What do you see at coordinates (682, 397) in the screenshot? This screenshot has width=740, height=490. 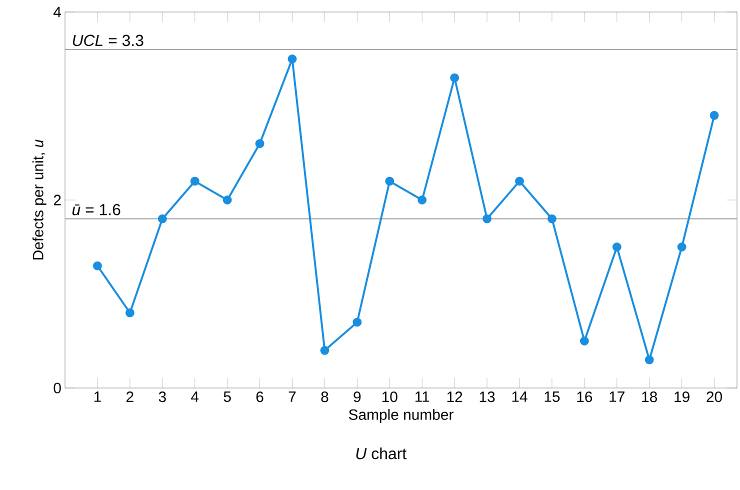 I see `x-tick-label: 19` at bounding box center [682, 397].